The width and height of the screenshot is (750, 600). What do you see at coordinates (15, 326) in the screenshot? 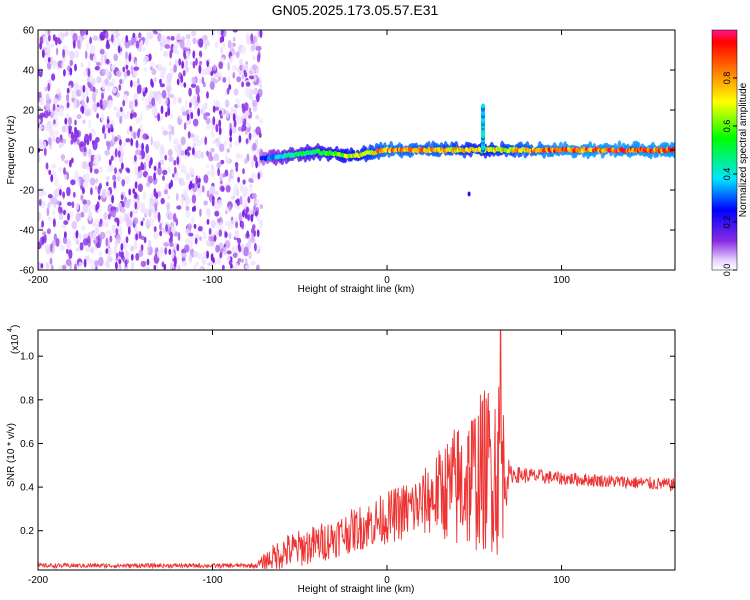
I see `snr-scale-close: )` at bounding box center [15, 326].